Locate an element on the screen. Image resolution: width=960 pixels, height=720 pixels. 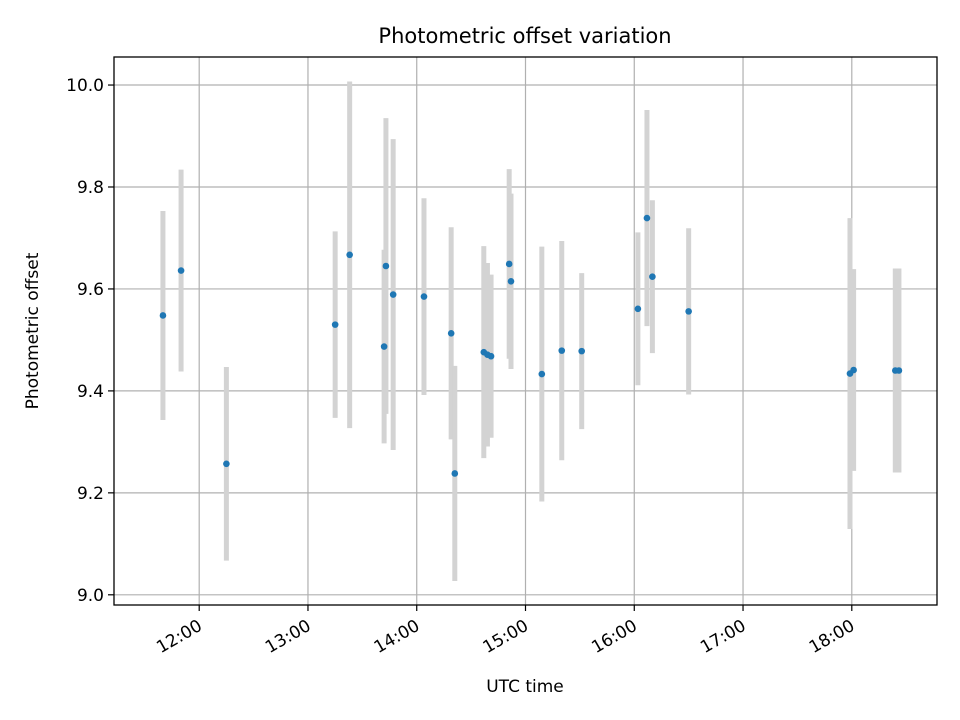
x-axis-ticks: 12:00 13:00 14:00 15:00 16:00 17:00 18:00 is located at coordinates (505, 631).